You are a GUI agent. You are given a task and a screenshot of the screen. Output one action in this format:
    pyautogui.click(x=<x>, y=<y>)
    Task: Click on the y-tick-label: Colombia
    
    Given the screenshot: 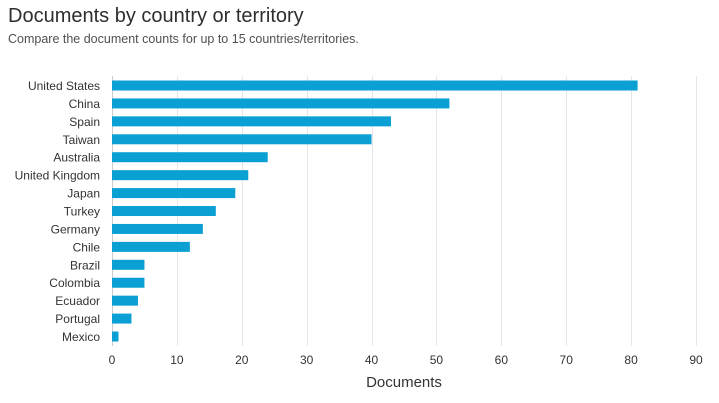 What is the action you would take?
    pyautogui.click(x=74, y=283)
    